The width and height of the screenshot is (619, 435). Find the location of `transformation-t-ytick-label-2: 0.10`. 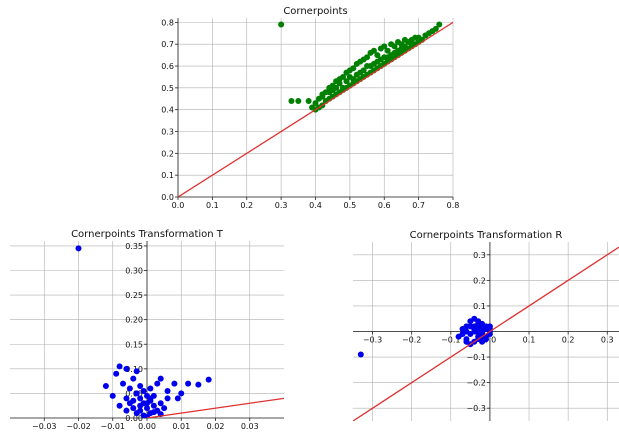

transformation-t-ytick-label-2: 0.10 is located at coordinates (134, 369).